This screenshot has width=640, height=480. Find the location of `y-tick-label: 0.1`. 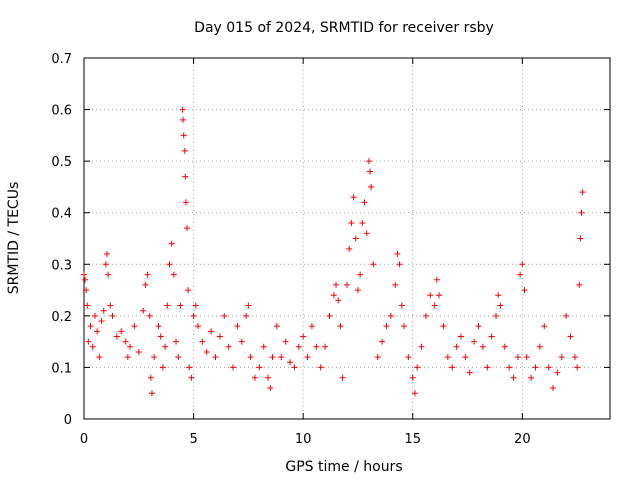

y-tick-label: 0.1 is located at coordinates (61, 368).